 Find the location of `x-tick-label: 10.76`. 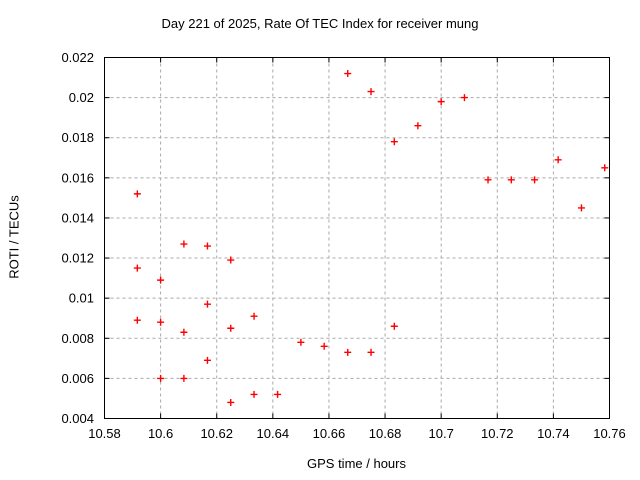

x-tick-label: 10.76 is located at coordinates (609, 433).